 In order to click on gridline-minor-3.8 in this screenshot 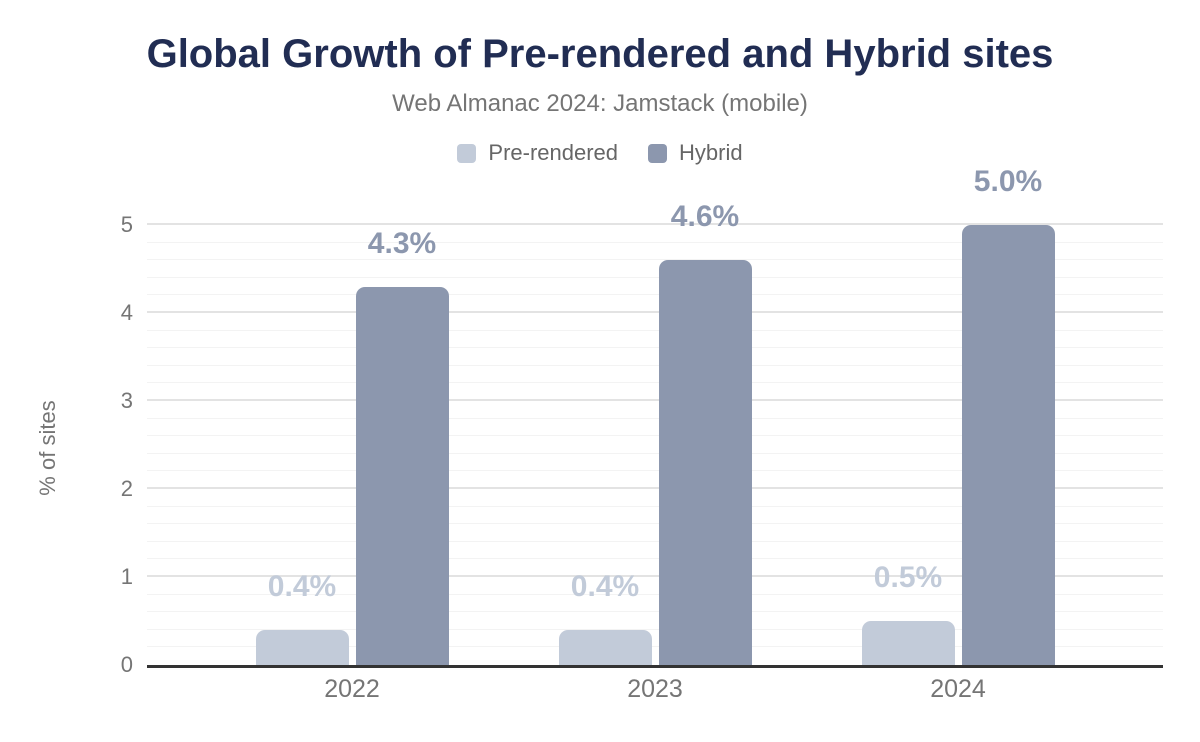, I will do `click(655, 330)`.